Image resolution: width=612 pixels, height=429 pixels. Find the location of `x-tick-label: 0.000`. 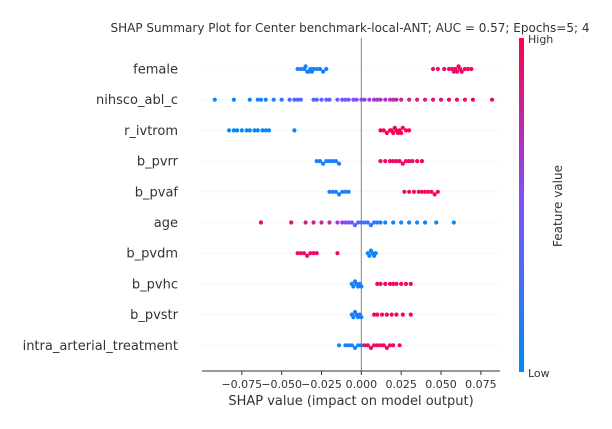

x-tick-label: 0.000 is located at coordinates (362, 384).